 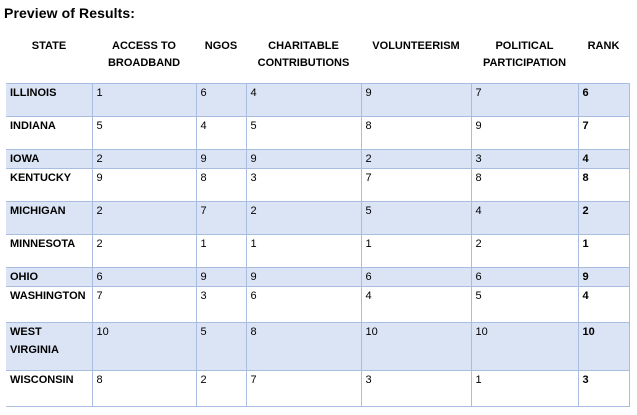 I want to click on table-row: WEST VIRGINIA 10 5 8 10 10 10, so click(x=318, y=346).